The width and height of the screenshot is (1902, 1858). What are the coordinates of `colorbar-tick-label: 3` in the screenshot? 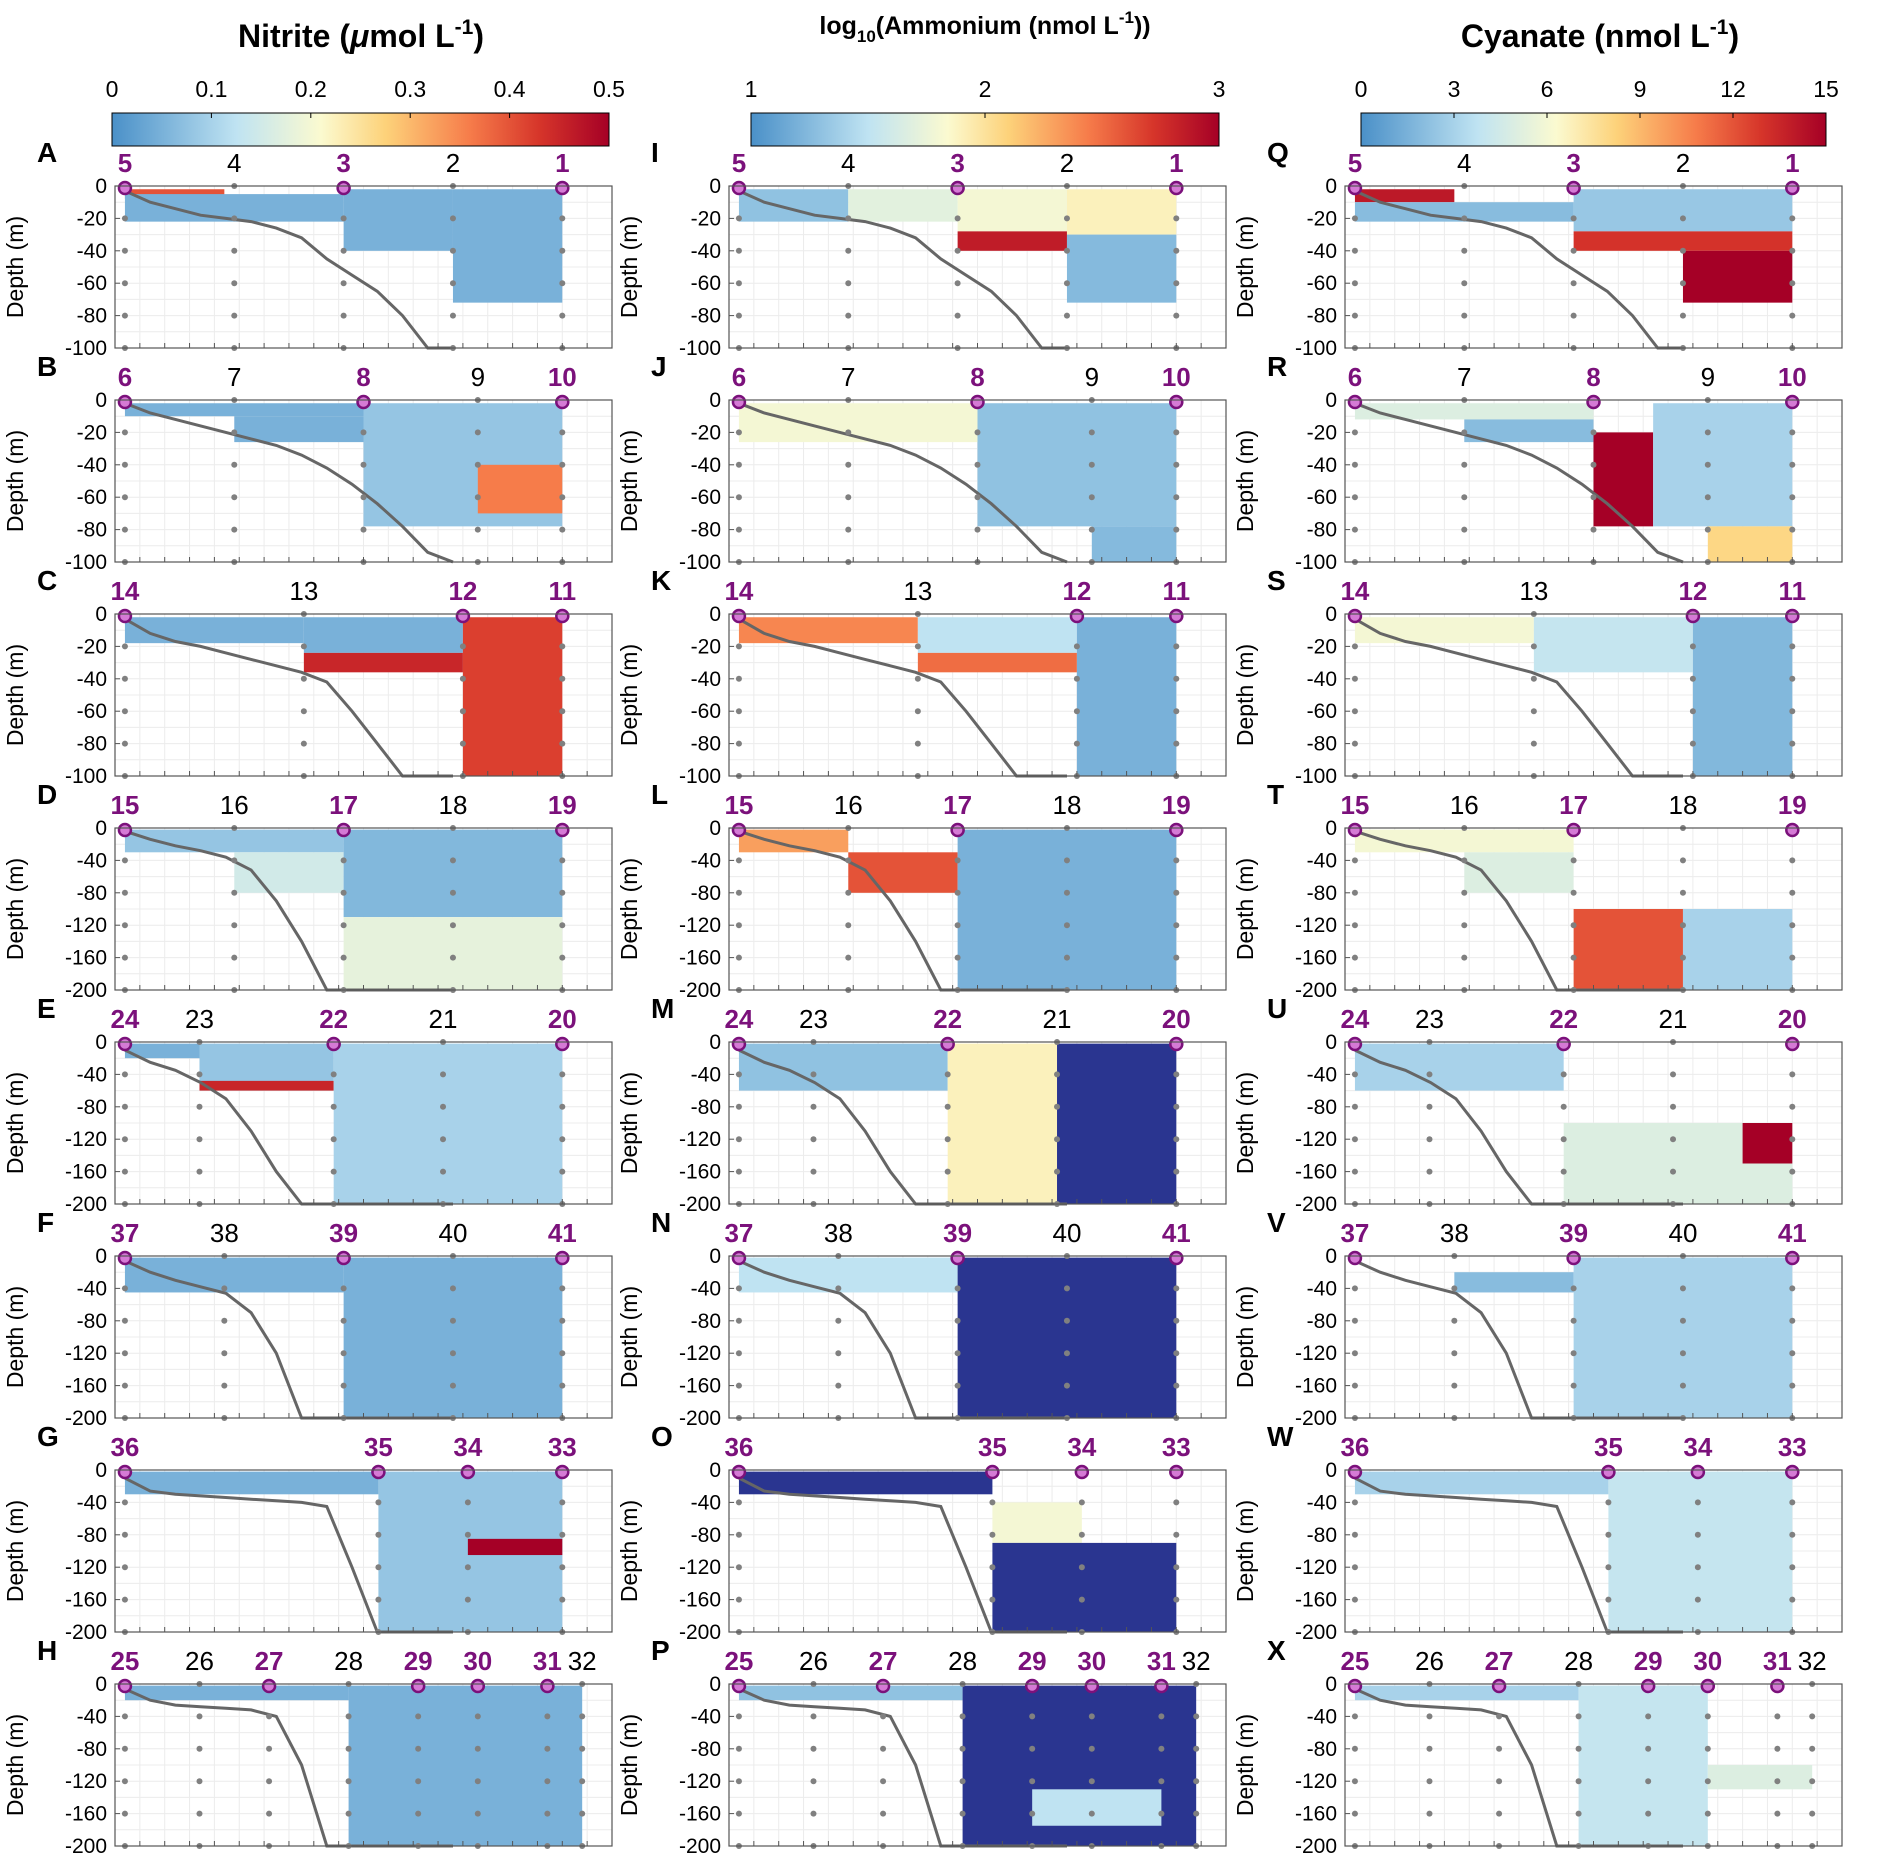 It's located at (1454, 89).